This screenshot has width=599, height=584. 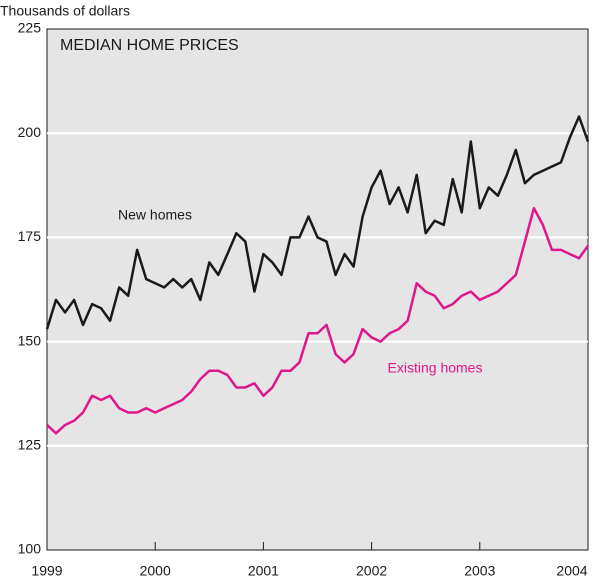 I want to click on x-tick-label: 2004, so click(x=571, y=571).